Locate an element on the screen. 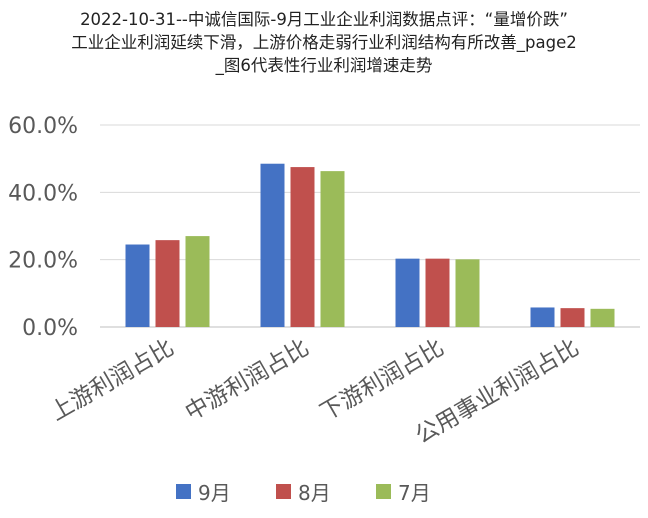 Image resolution: width=648 pixels, height=518 pixels. y-tick-label: 40.0% is located at coordinates (43, 193).